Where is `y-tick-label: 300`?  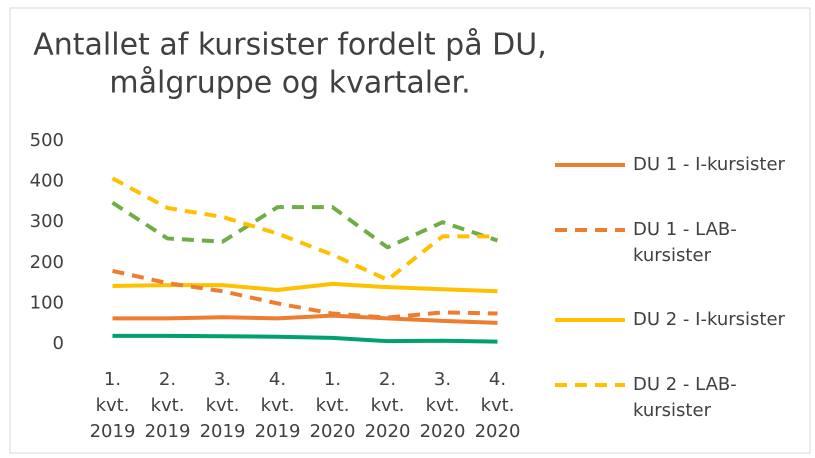
y-tick-label: 300 is located at coordinates (47, 221).